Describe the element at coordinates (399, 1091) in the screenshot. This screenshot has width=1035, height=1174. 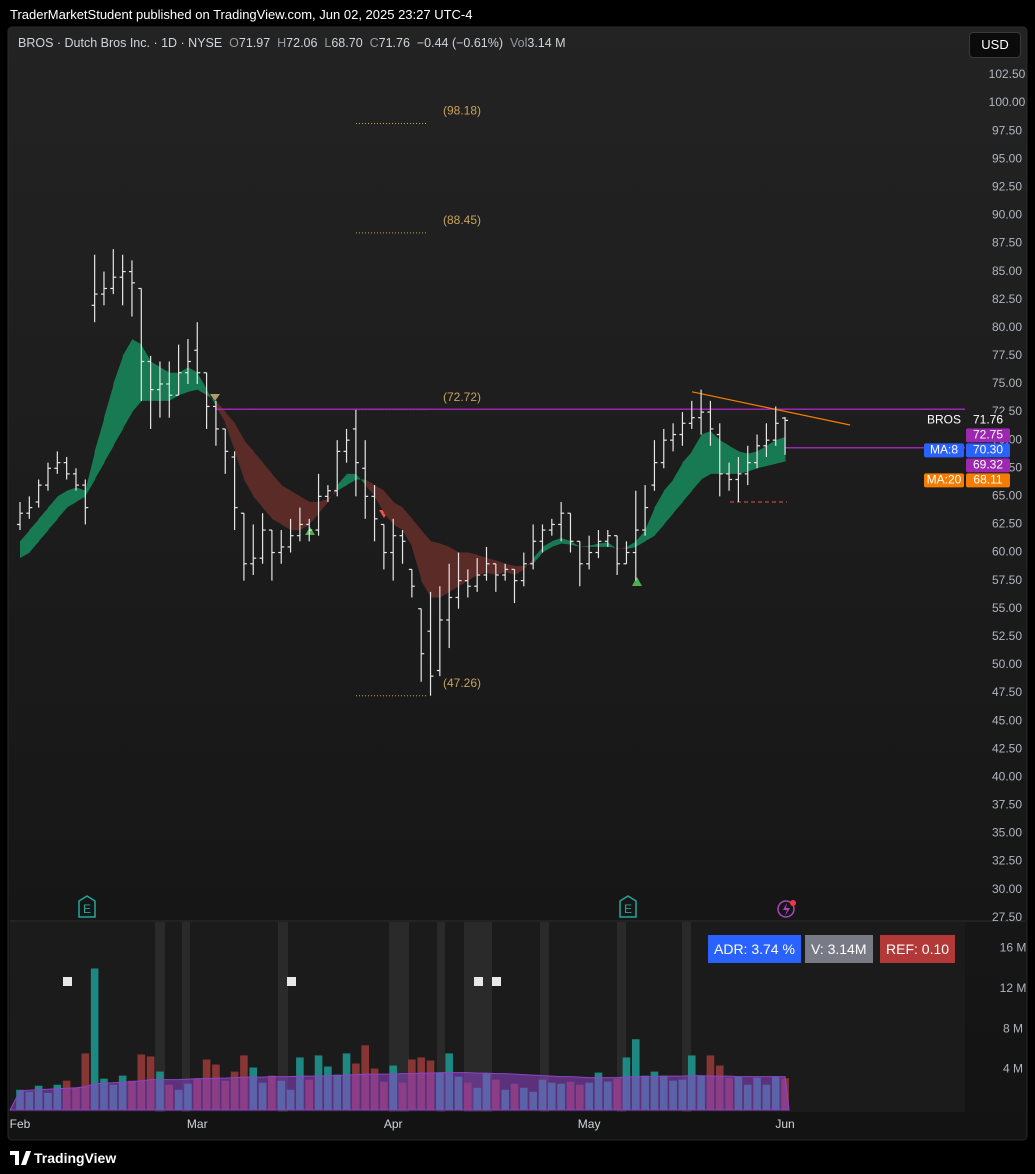
I see `volume-ma-area` at that location.